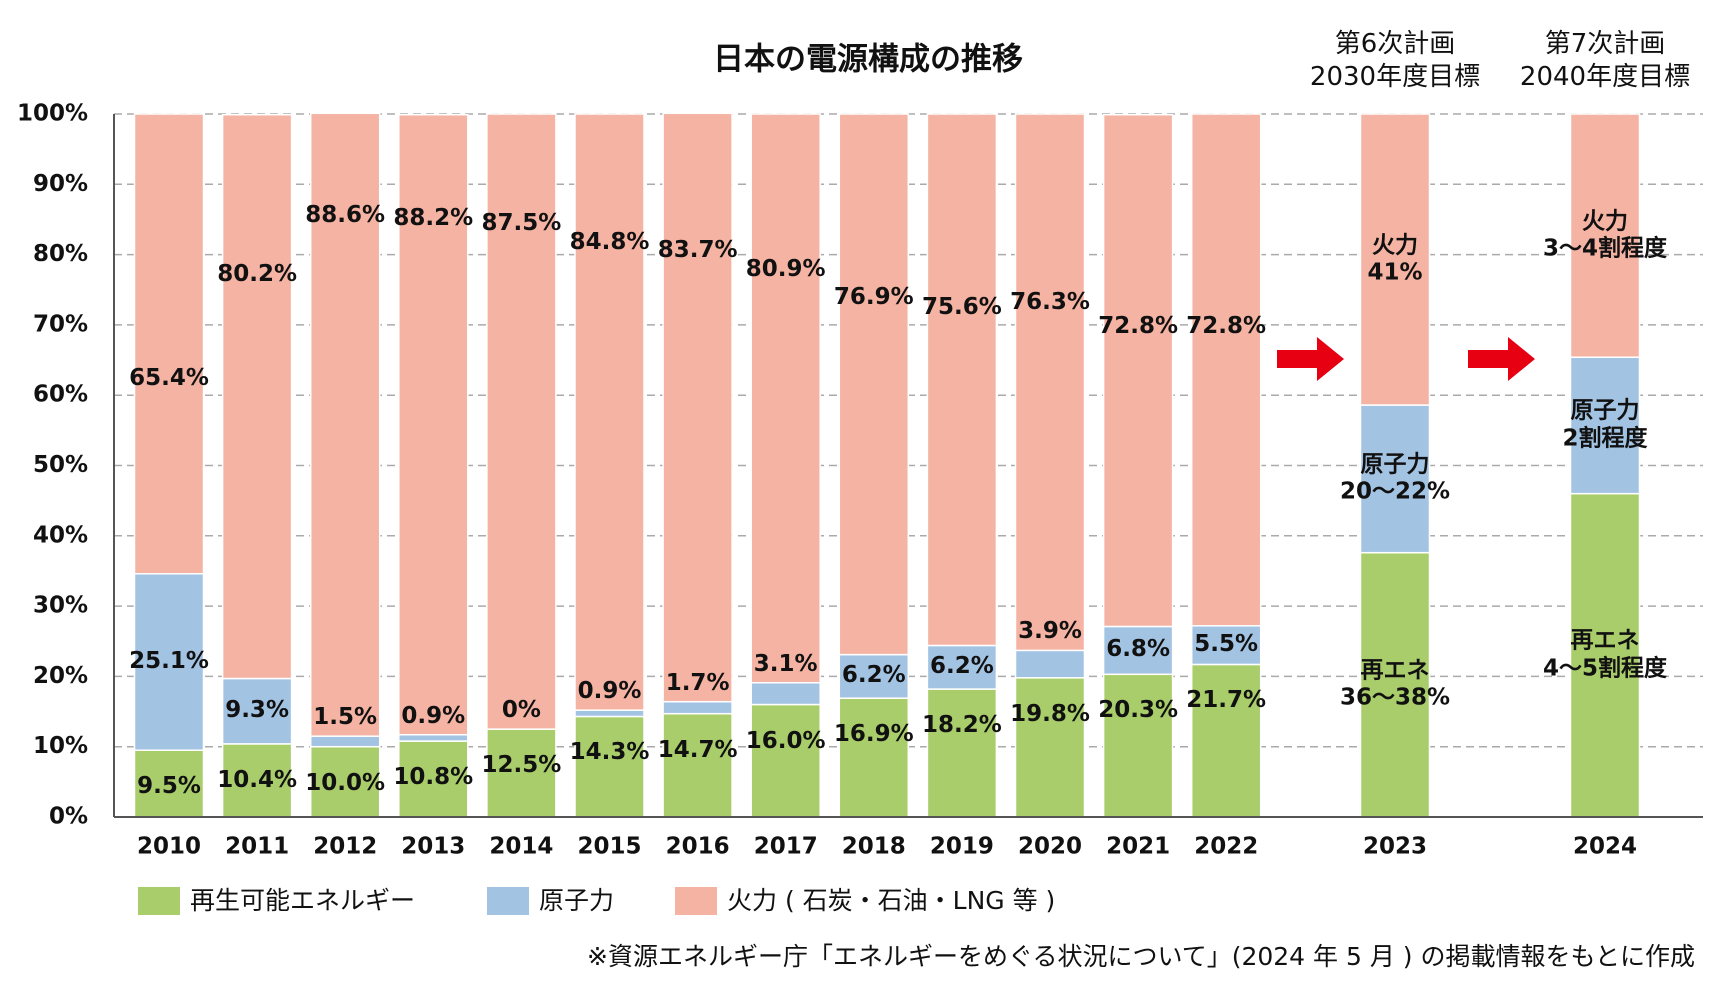 This screenshot has height=1003, width=1725. I want to click on value-label: 16.0%, so click(785, 740).